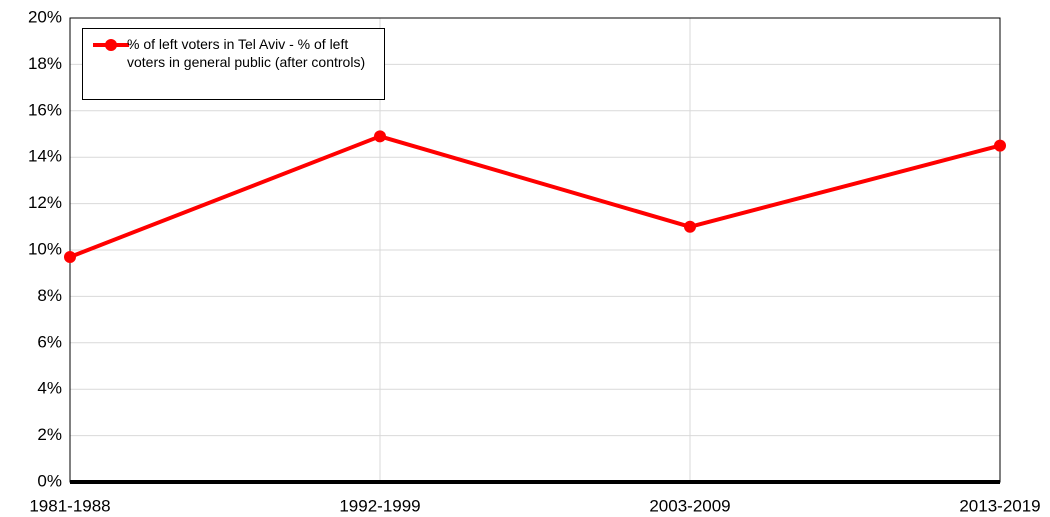  Describe the element at coordinates (49, 434) in the screenshot. I see `y-tick-label: 2%` at that location.